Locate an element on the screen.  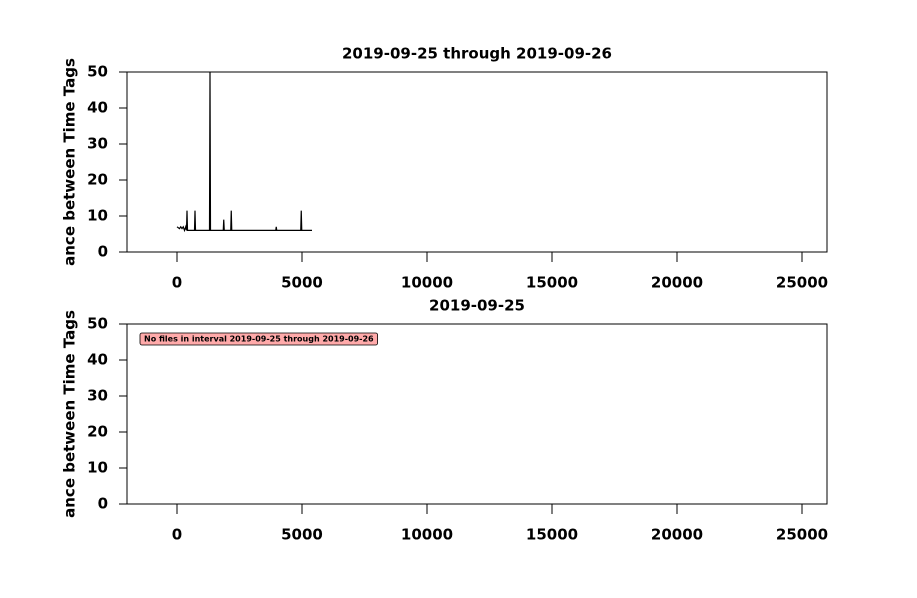
annotation-box is located at coordinates (259, 339).